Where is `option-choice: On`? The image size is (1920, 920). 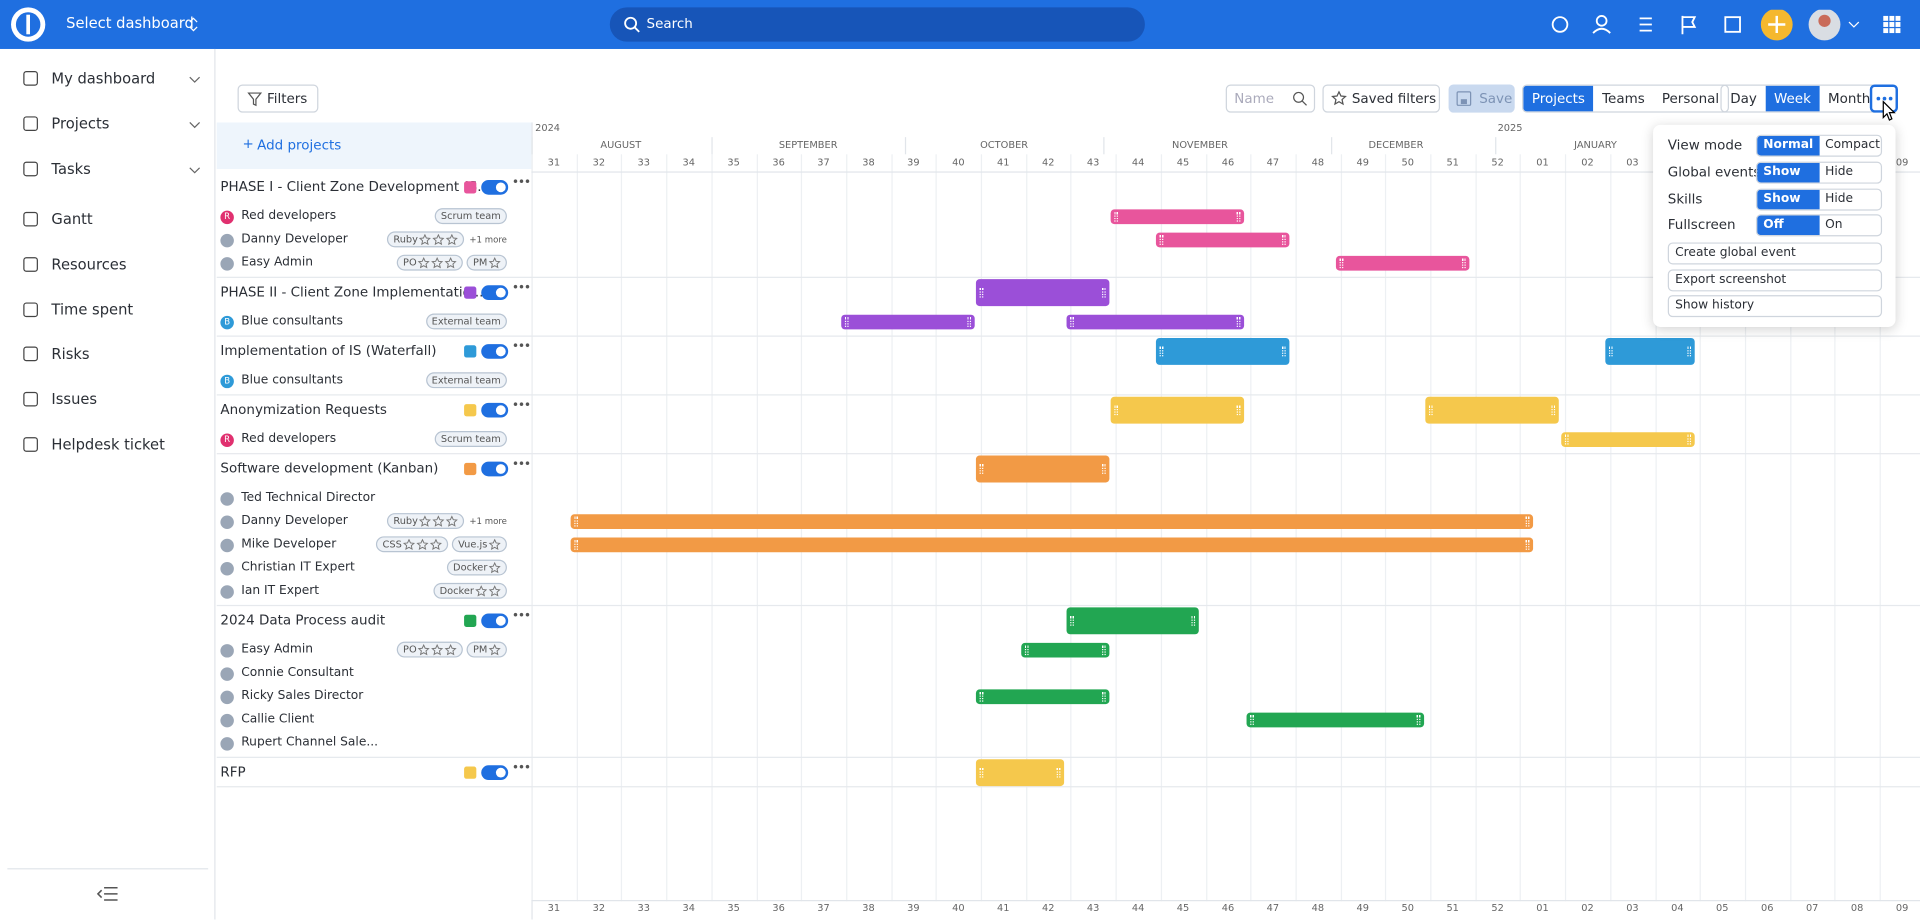 option-choice: On is located at coordinates (1834, 225).